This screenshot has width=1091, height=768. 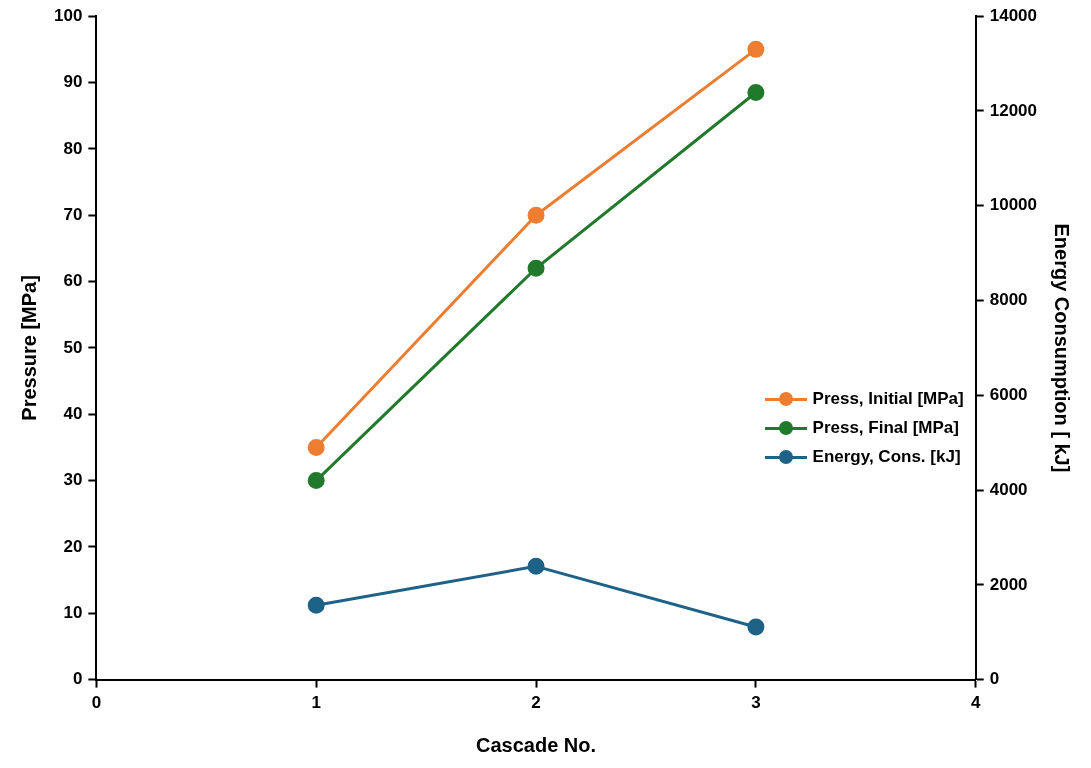 What do you see at coordinates (1008, 394) in the screenshot?
I see `y2-tick-label: 6000` at bounding box center [1008, 394].